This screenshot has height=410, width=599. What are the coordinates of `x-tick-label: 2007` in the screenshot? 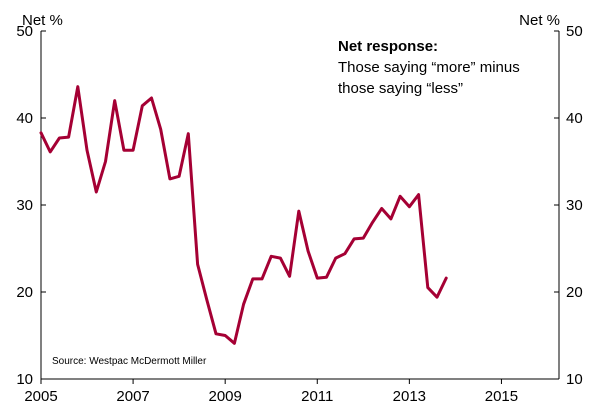 It's located at (132, 396).